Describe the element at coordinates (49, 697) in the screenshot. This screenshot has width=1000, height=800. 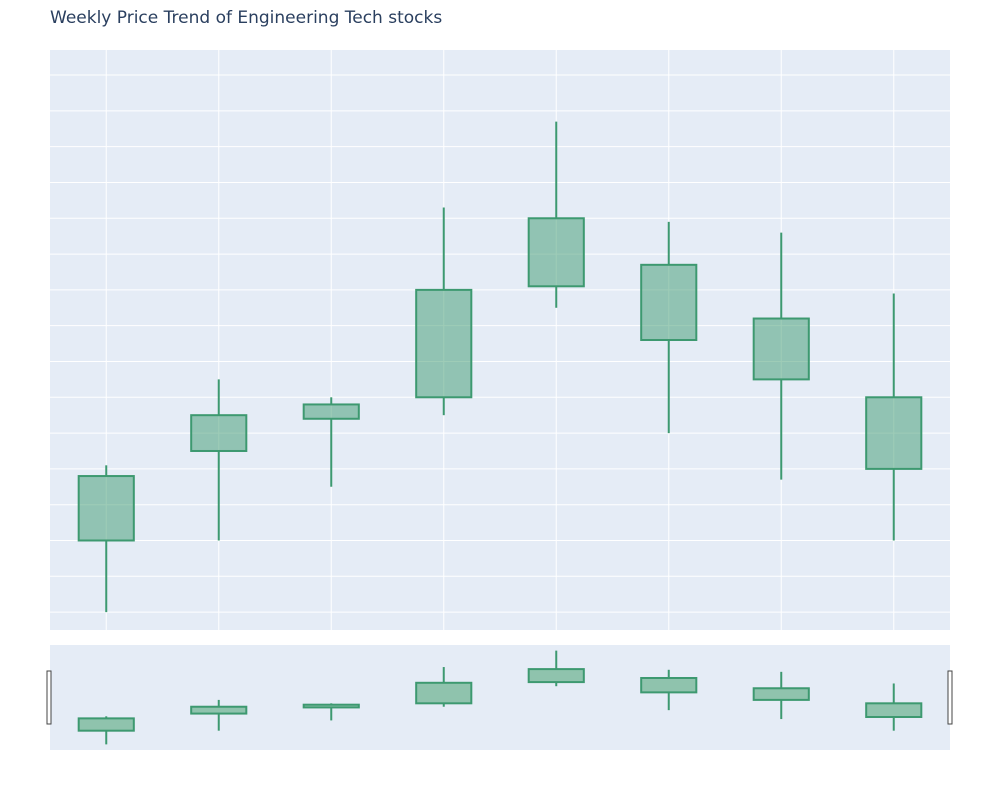
I see `range-slider-left-handle` at that location.